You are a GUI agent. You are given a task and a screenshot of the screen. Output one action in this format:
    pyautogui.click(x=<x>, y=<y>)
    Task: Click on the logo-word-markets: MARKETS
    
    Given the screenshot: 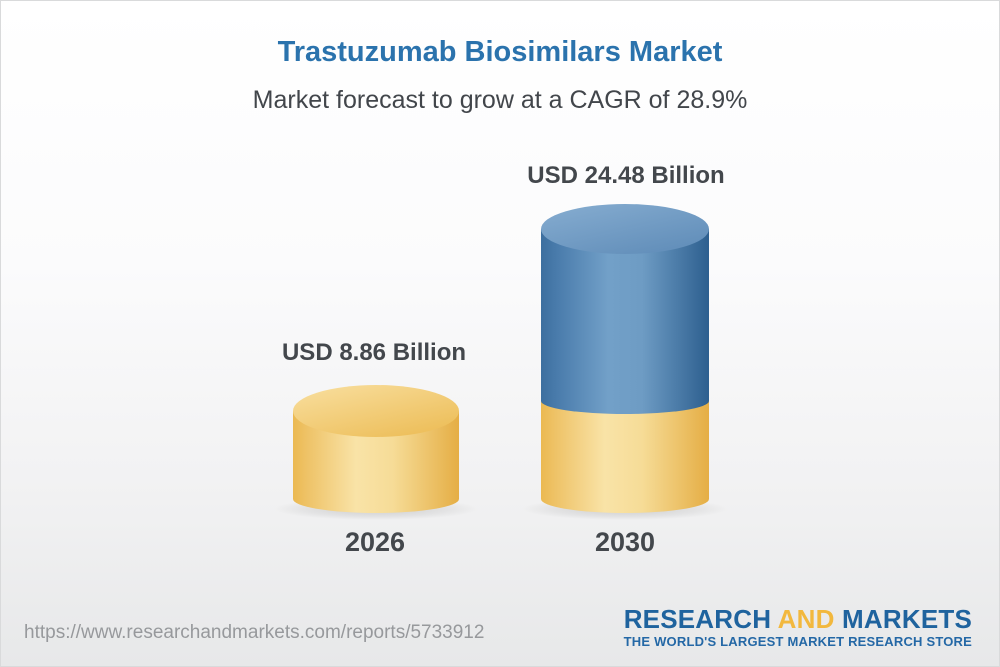 What is the action you would take?
    pyautogui.click(x=907, y=619)
    